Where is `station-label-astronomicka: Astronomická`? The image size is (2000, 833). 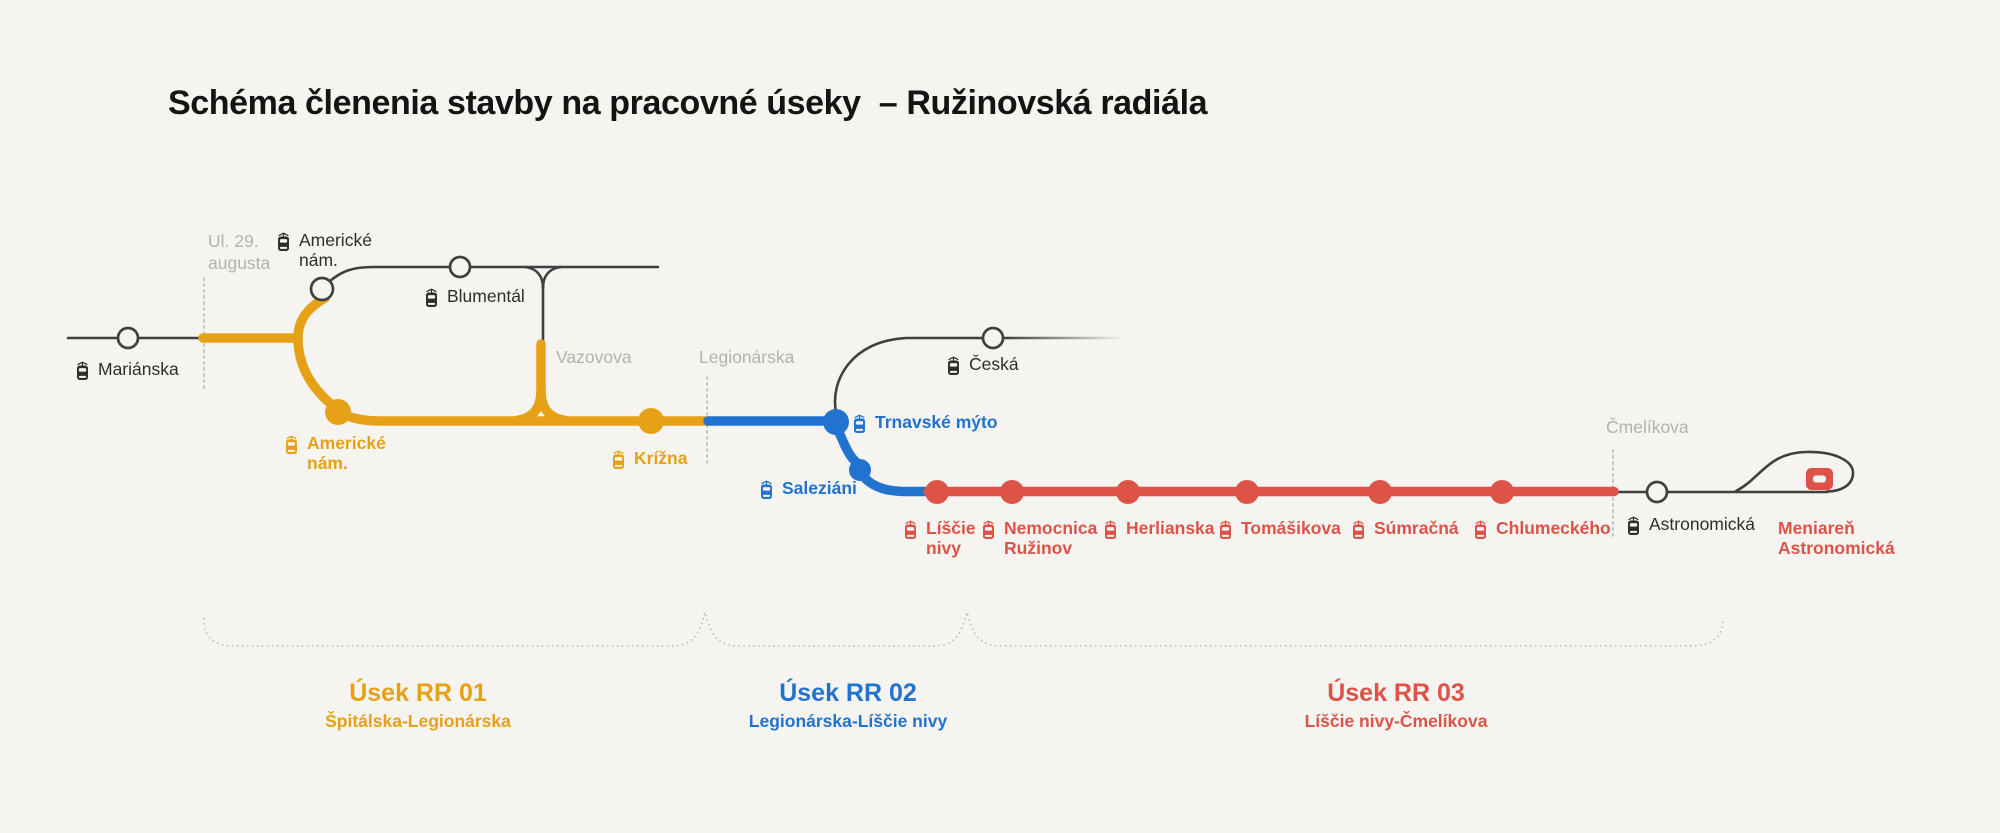 station-label-astronomicka: Astronomická is located at coordinates (1691, 525).